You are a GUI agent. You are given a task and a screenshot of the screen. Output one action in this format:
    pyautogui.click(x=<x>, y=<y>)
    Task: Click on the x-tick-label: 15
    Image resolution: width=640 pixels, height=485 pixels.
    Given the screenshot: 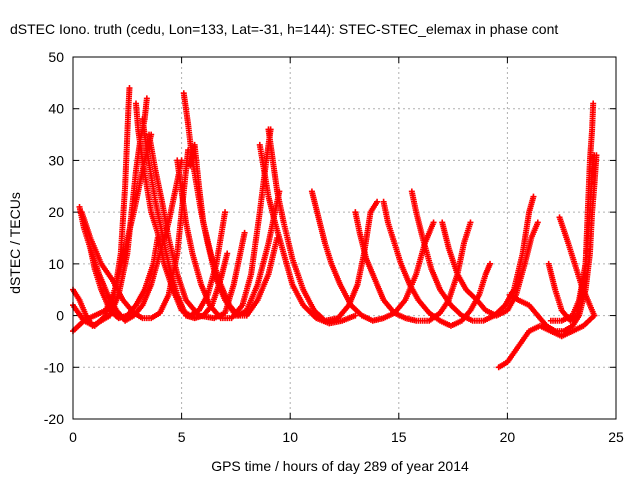 What is the action you would take?
    pyautogui.click(x=399, y=437)
    